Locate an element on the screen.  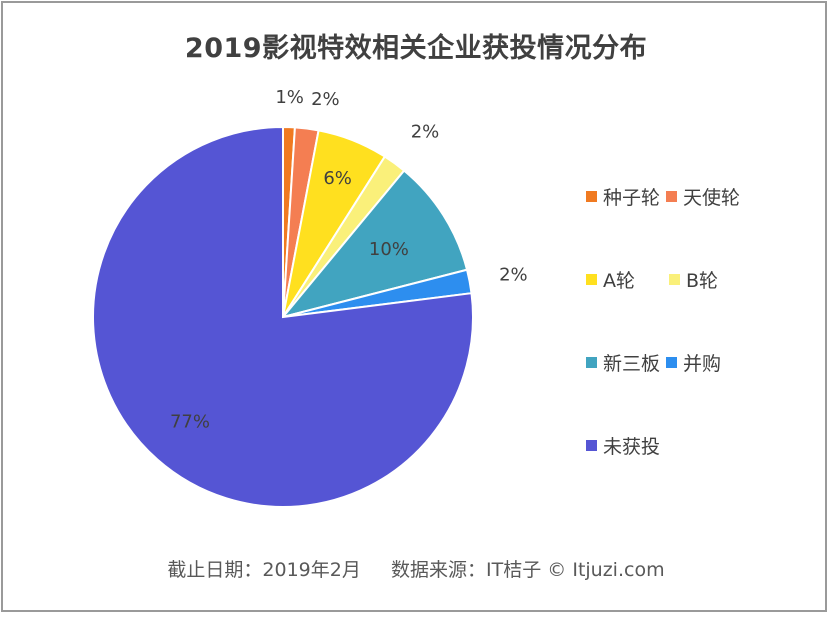
data-label-series-b: 2% is located at coordinates (425, 132).